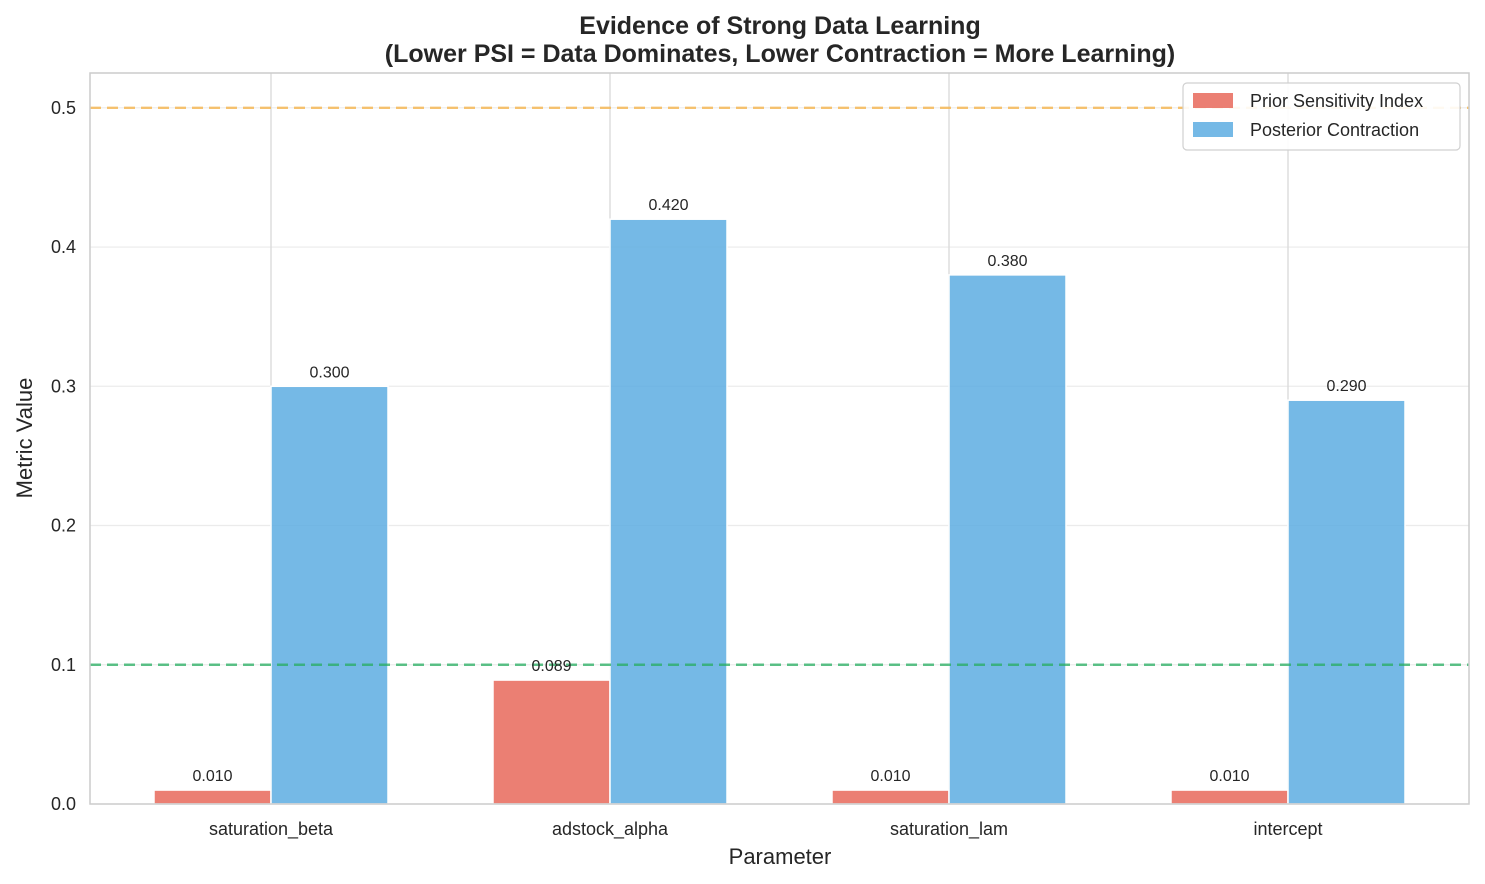 The image size is (1485, 884). I want to click on y-tick-label: 0.5, so click(63, 108).